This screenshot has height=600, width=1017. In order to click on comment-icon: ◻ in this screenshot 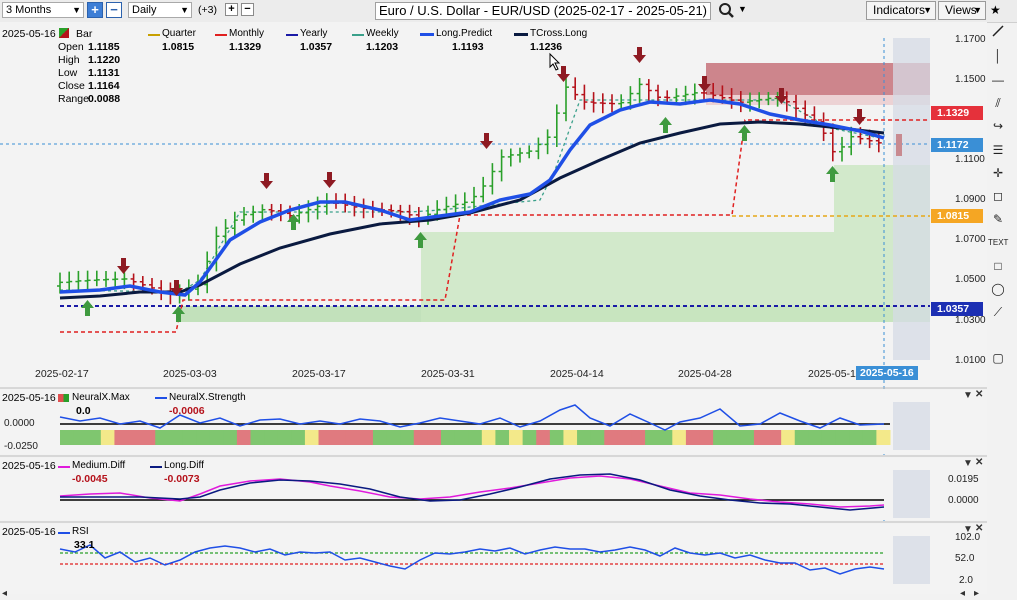, I will do `click(998, 196)`.